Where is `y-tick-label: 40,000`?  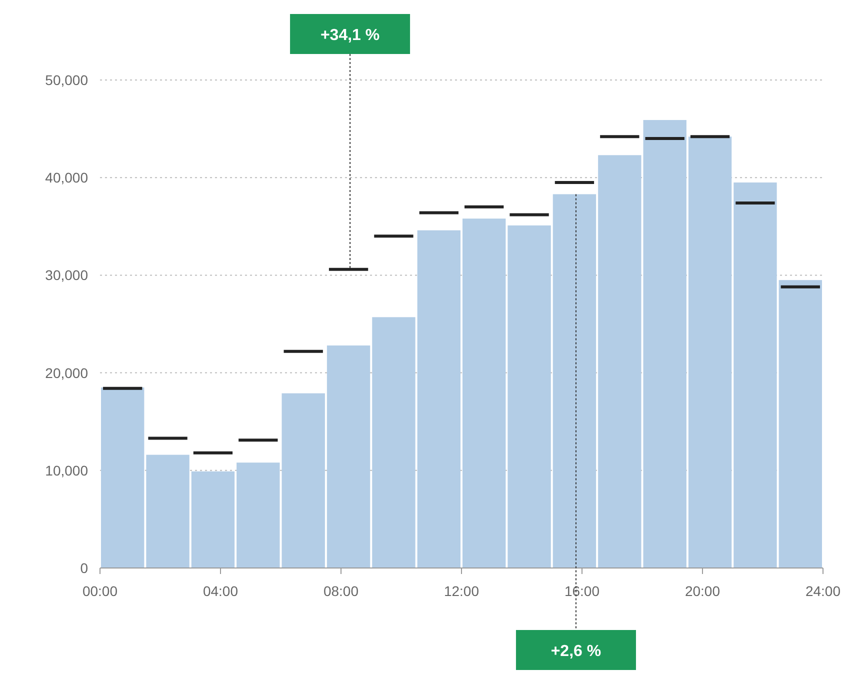 y-tick-label: 40,000 is located at coordinates (66, 178).